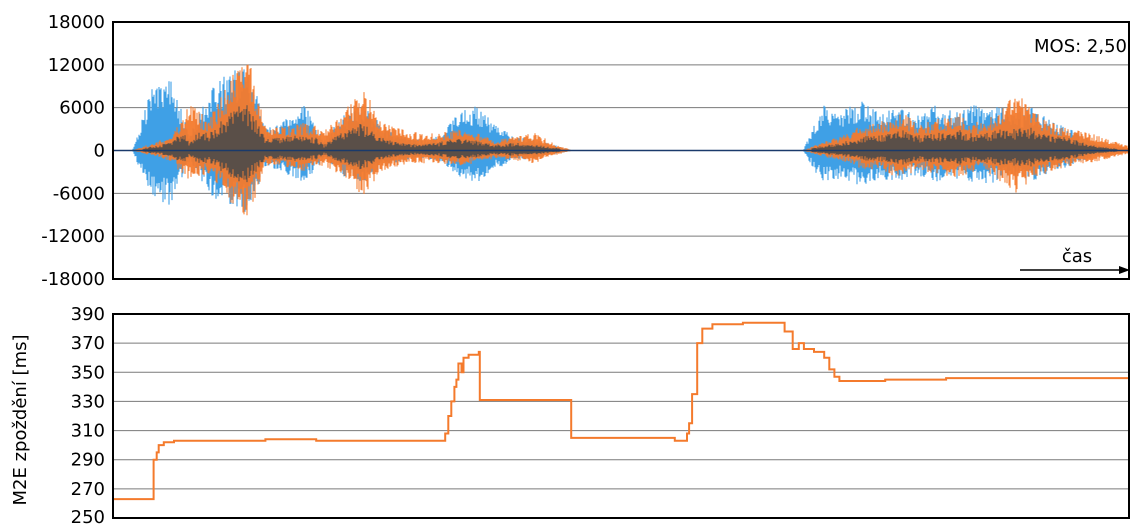  I want to click on y-tick-label: 350, so click(88, 372).